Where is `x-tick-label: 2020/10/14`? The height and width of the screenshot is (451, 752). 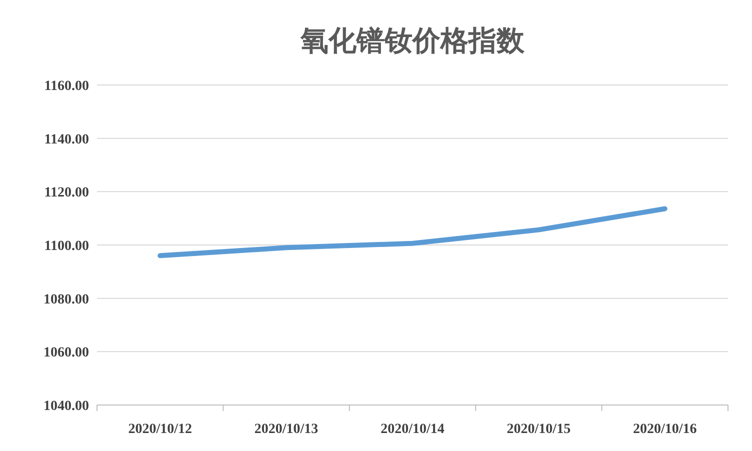
x-tick-label: 2020/10/14 is located at coordinates (412, 429).